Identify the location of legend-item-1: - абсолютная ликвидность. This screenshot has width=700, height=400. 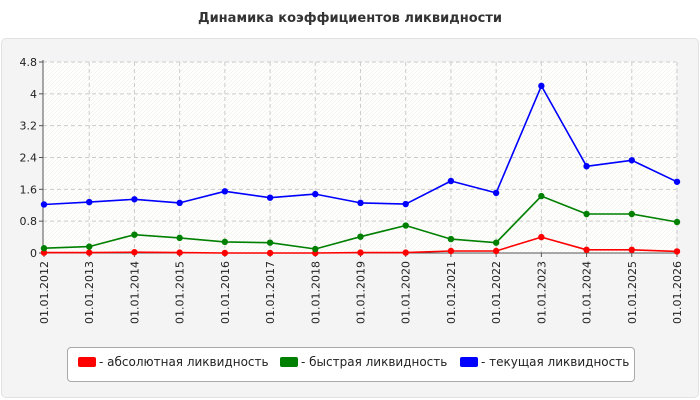
(173, 362).